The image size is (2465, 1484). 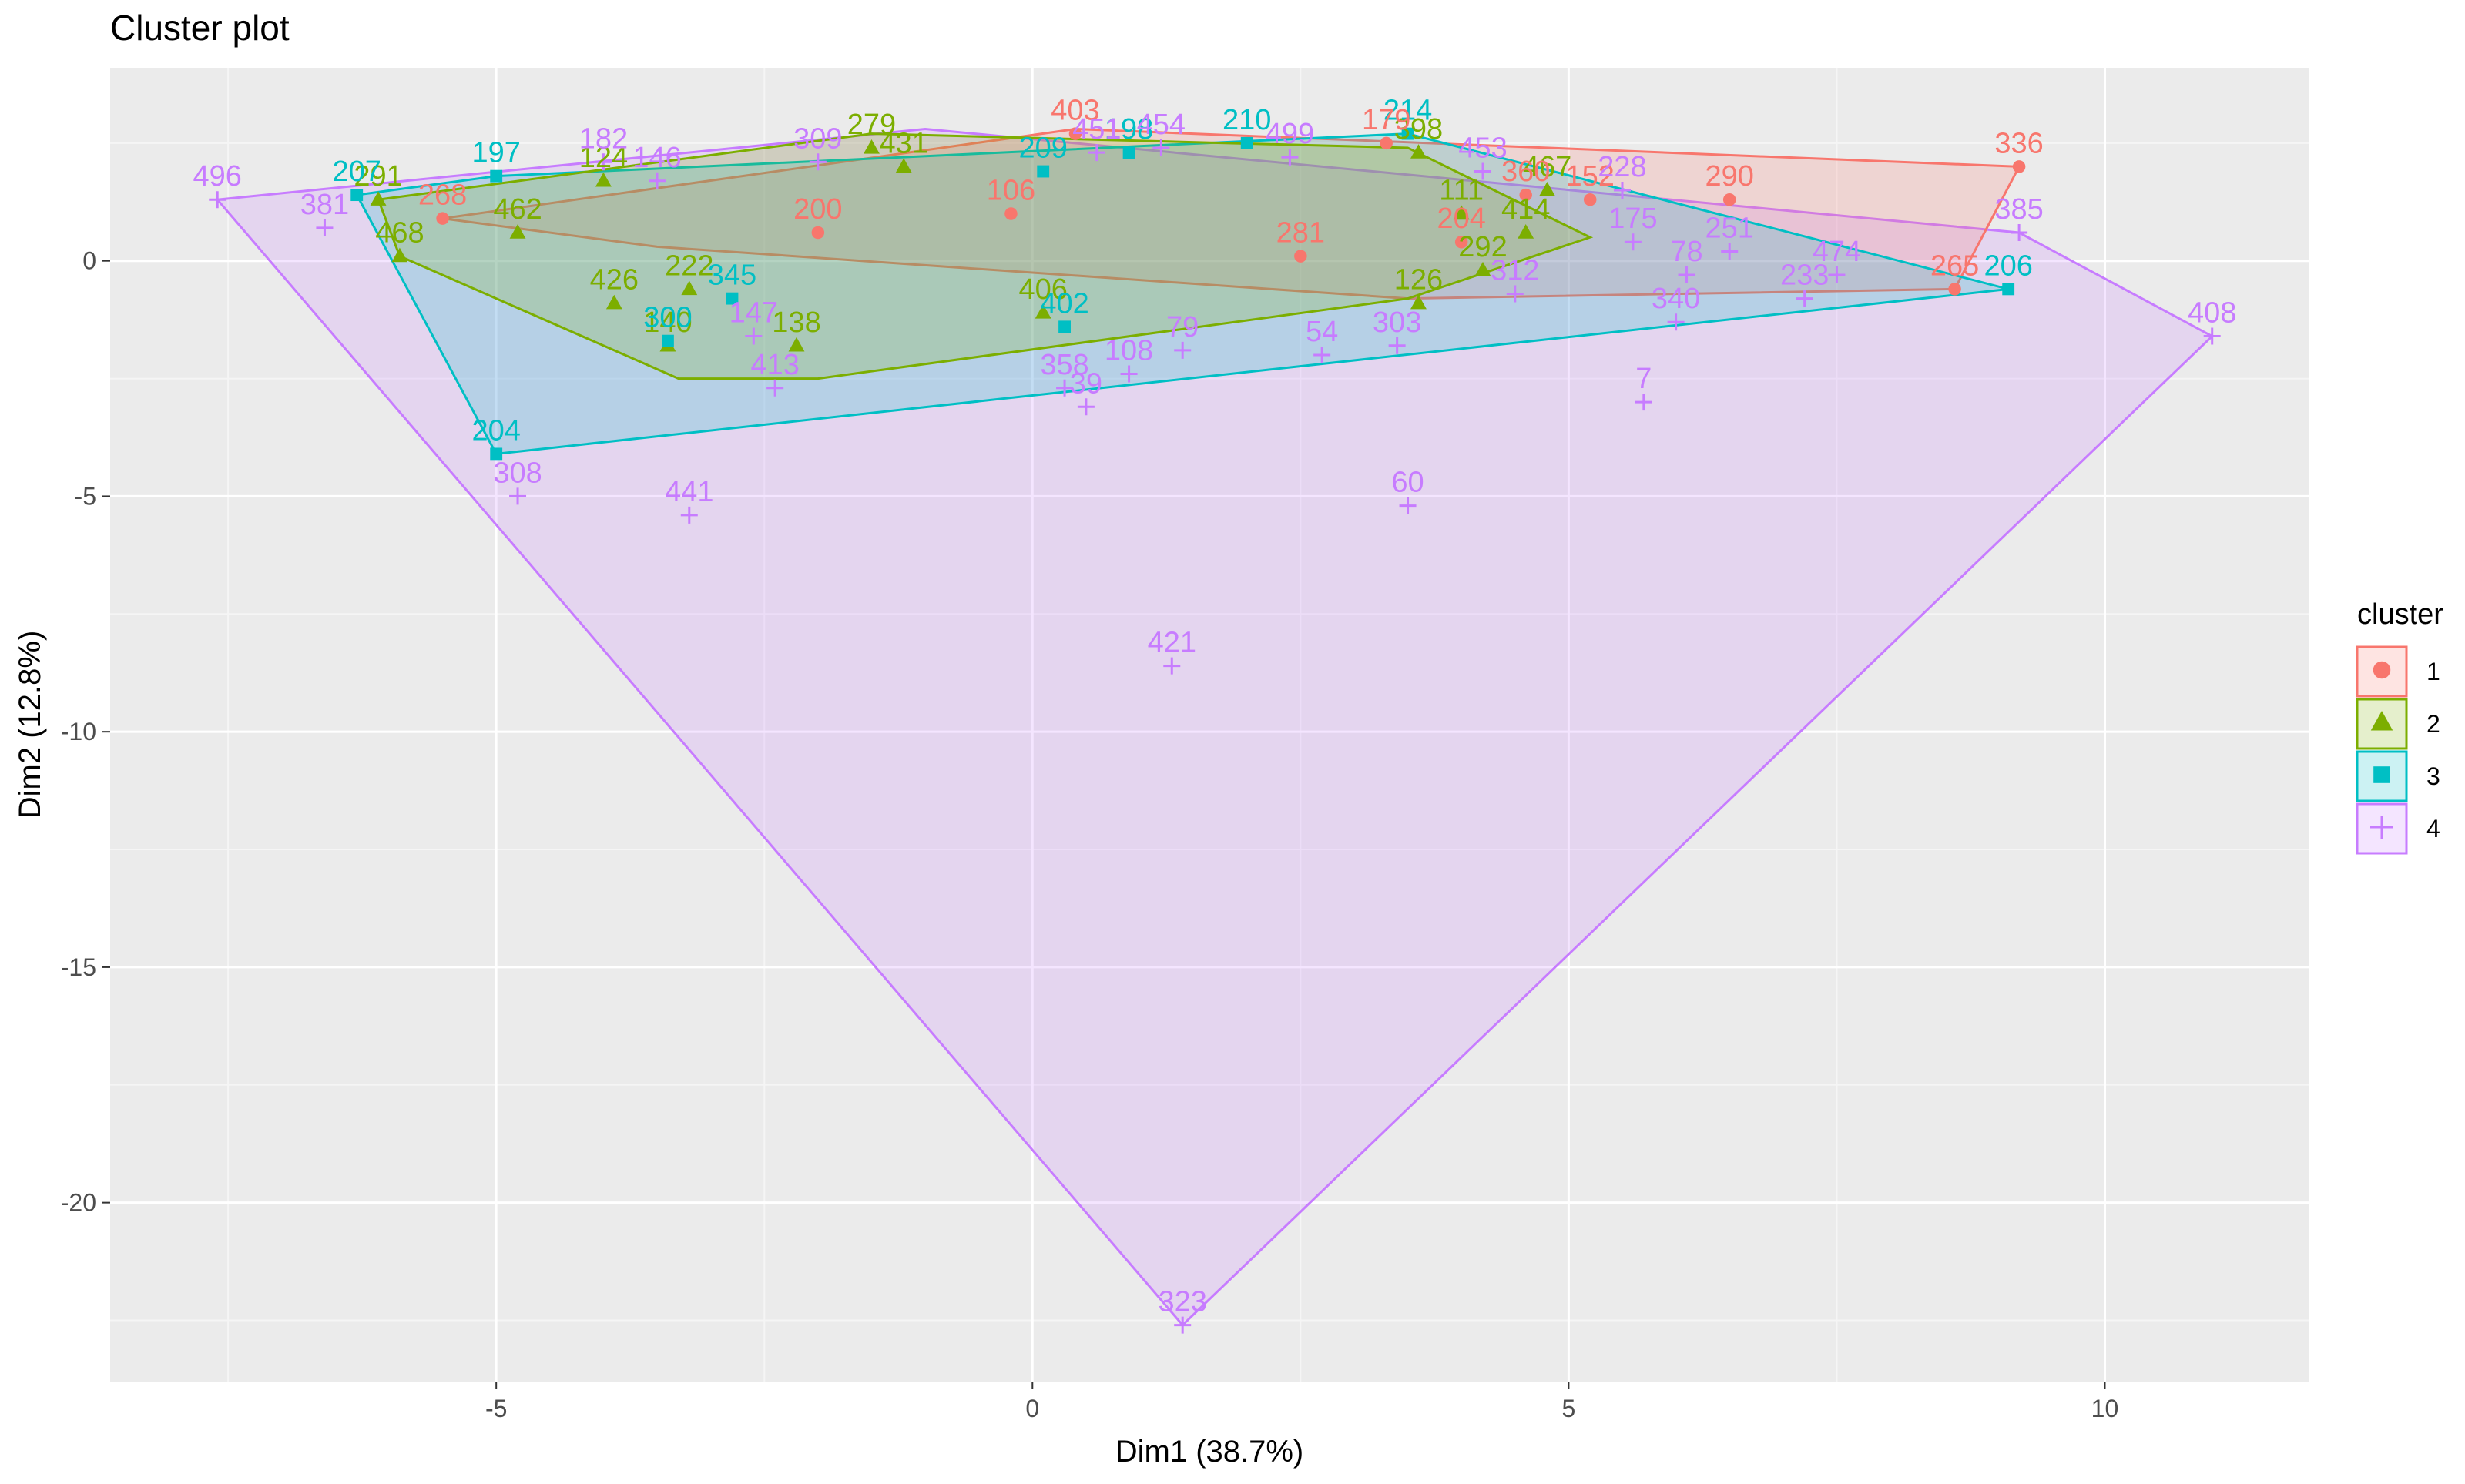 I want to click on point-label: 233, so click(x=1804, y=276).